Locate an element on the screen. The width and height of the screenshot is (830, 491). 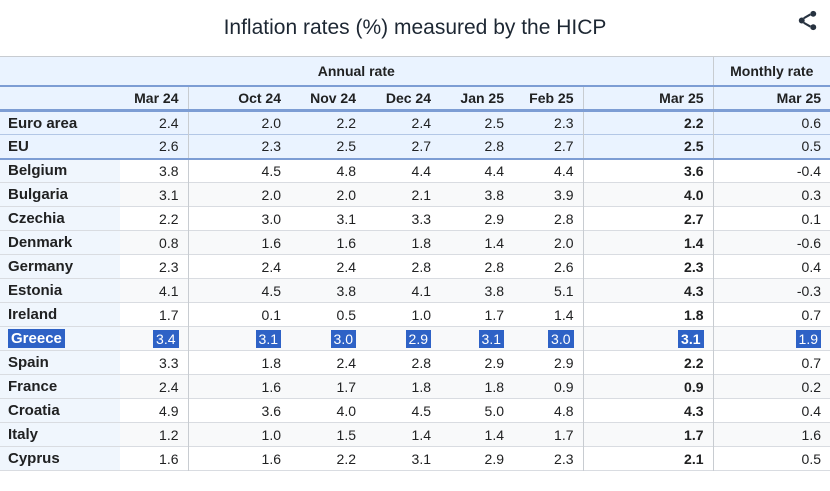
table-row-greece: Greece 3.4 3.1 3.0 2.9 3.1 3.0 3.1 1.9 is located at coordinates (415, 338).